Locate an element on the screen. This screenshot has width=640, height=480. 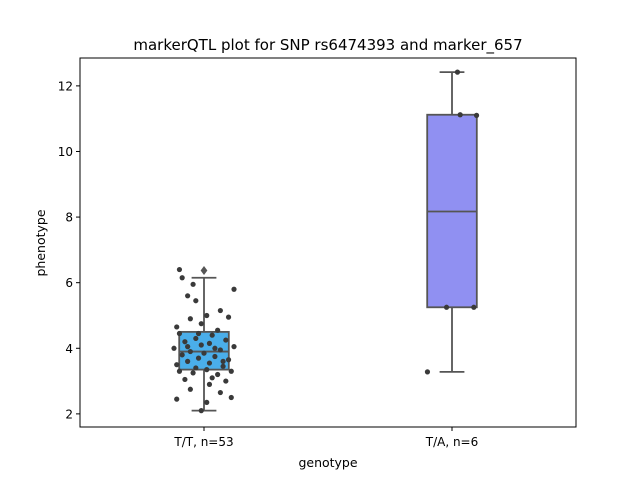
x-tick-label: T/T, n=53 is located at coordinates (203, 442).